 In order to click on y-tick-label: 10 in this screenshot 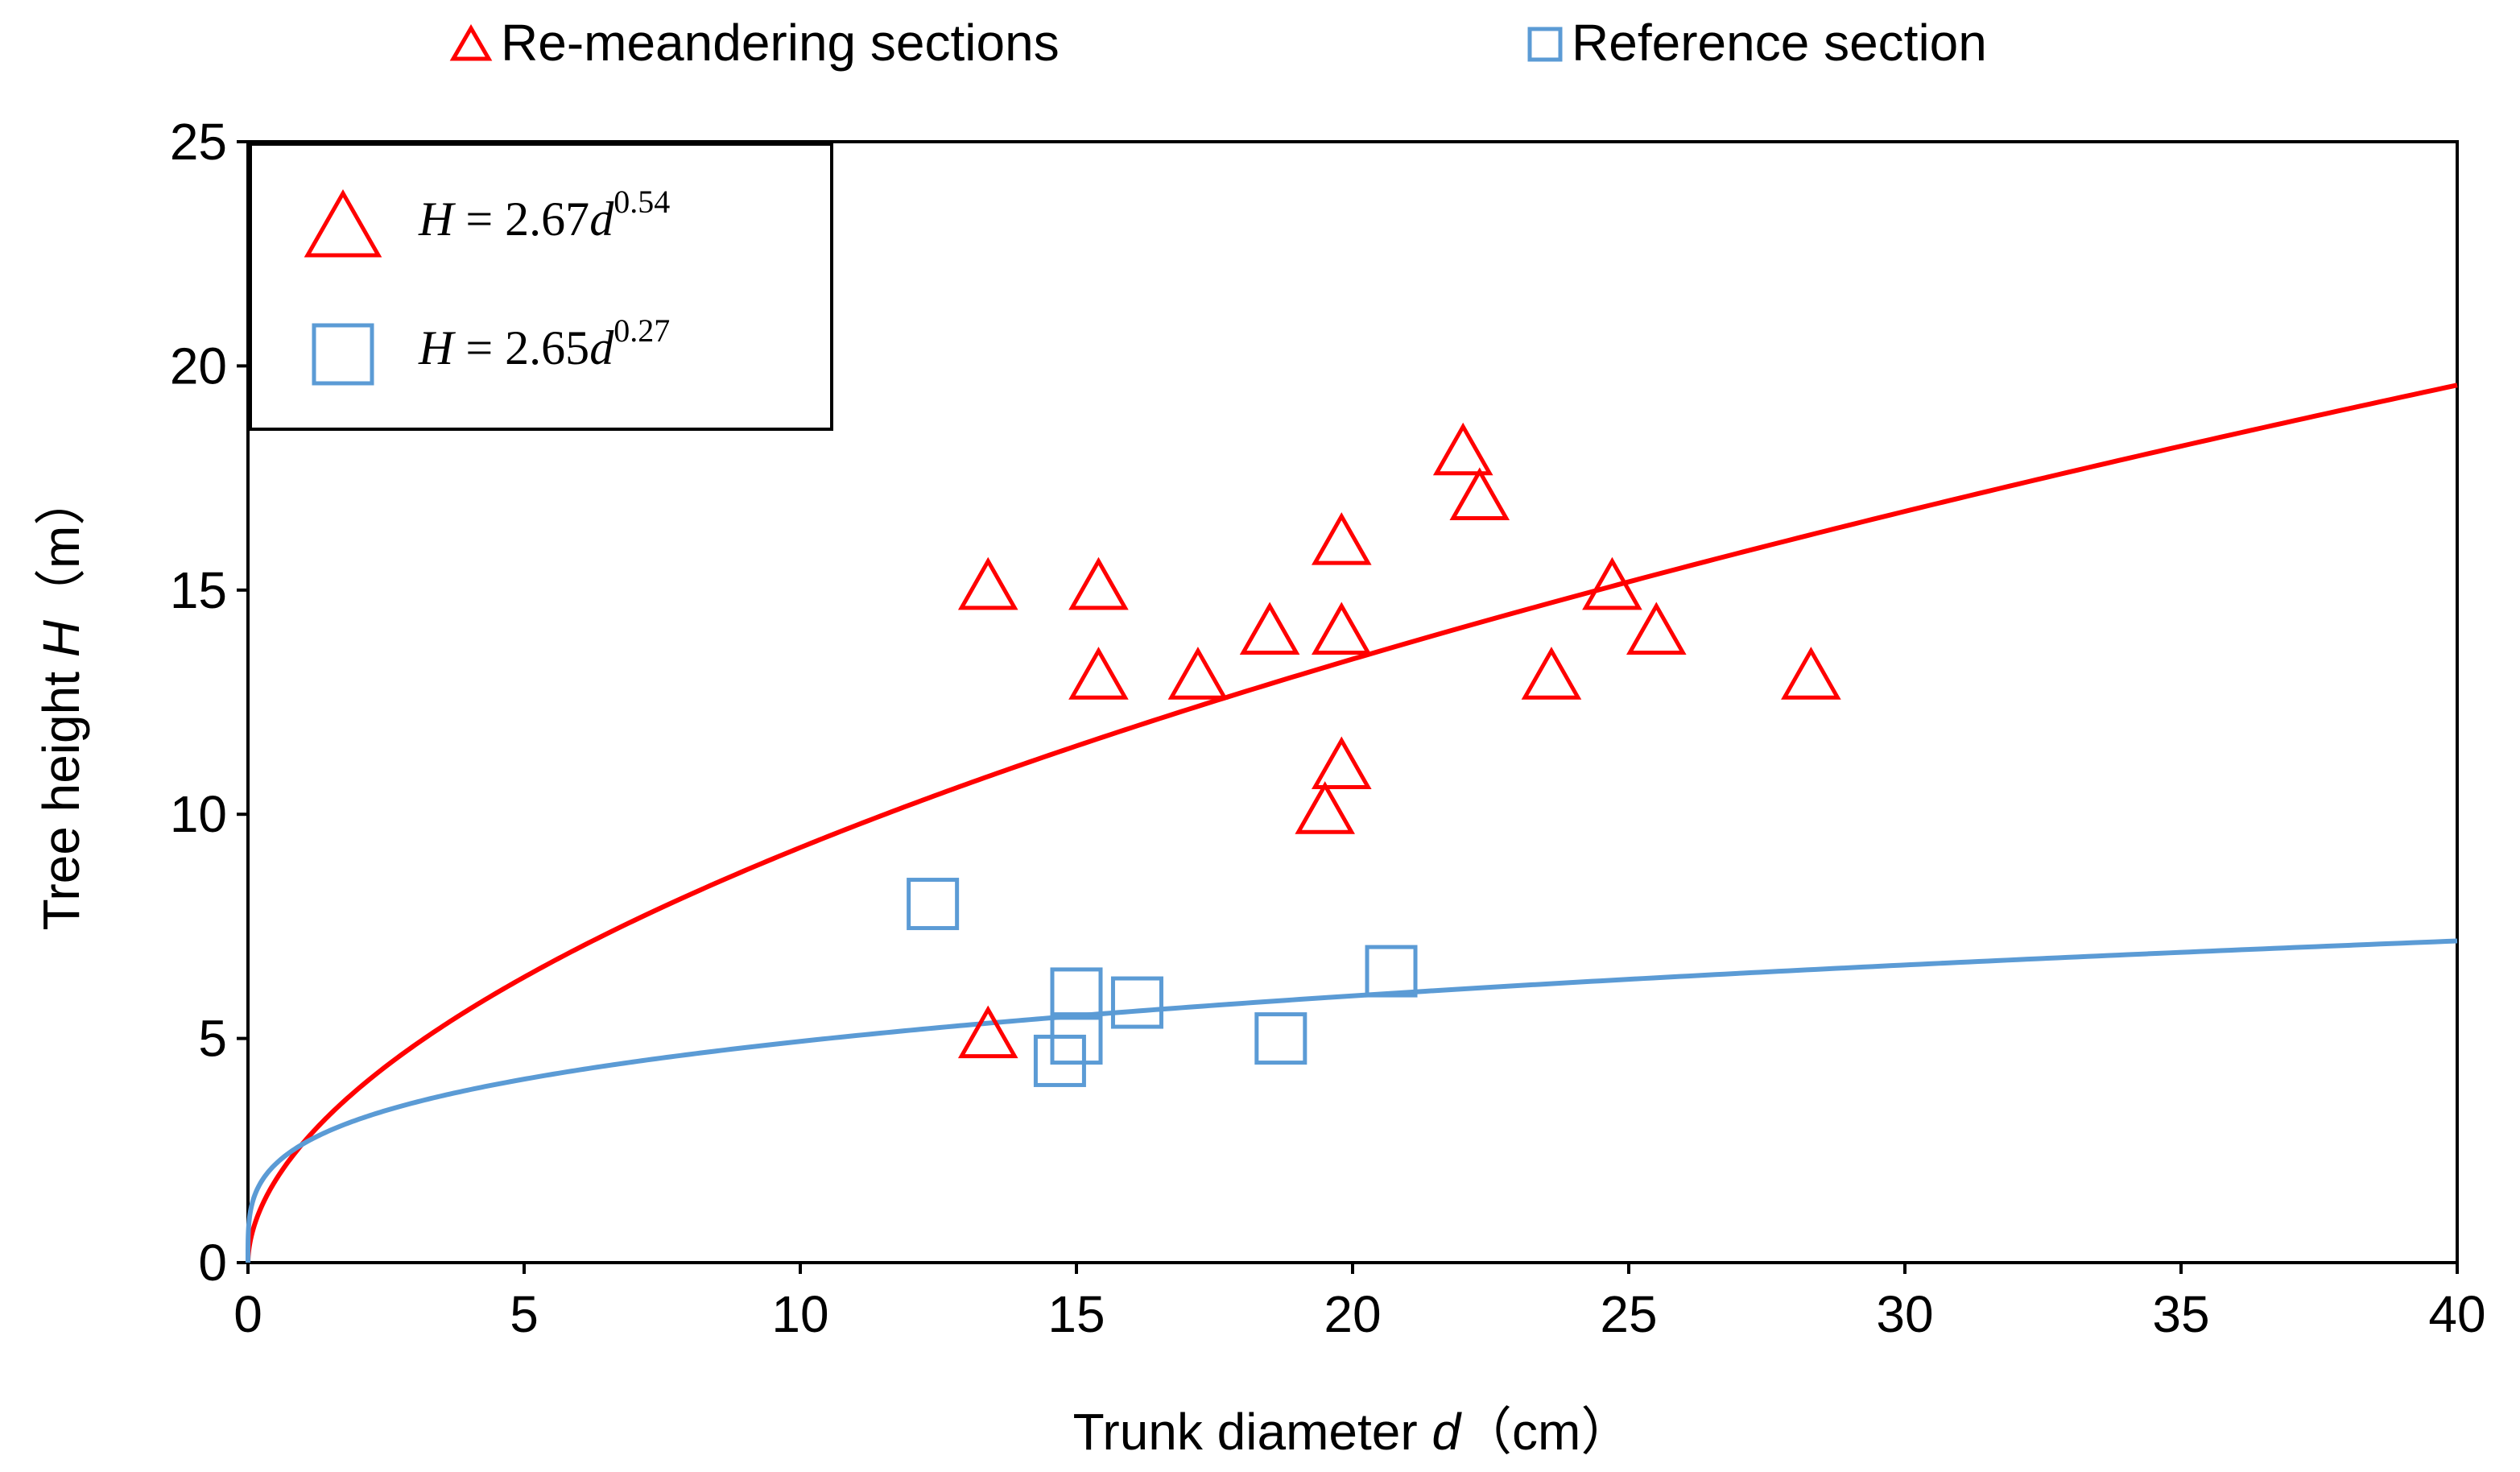, I will do `click(199, 814)`.